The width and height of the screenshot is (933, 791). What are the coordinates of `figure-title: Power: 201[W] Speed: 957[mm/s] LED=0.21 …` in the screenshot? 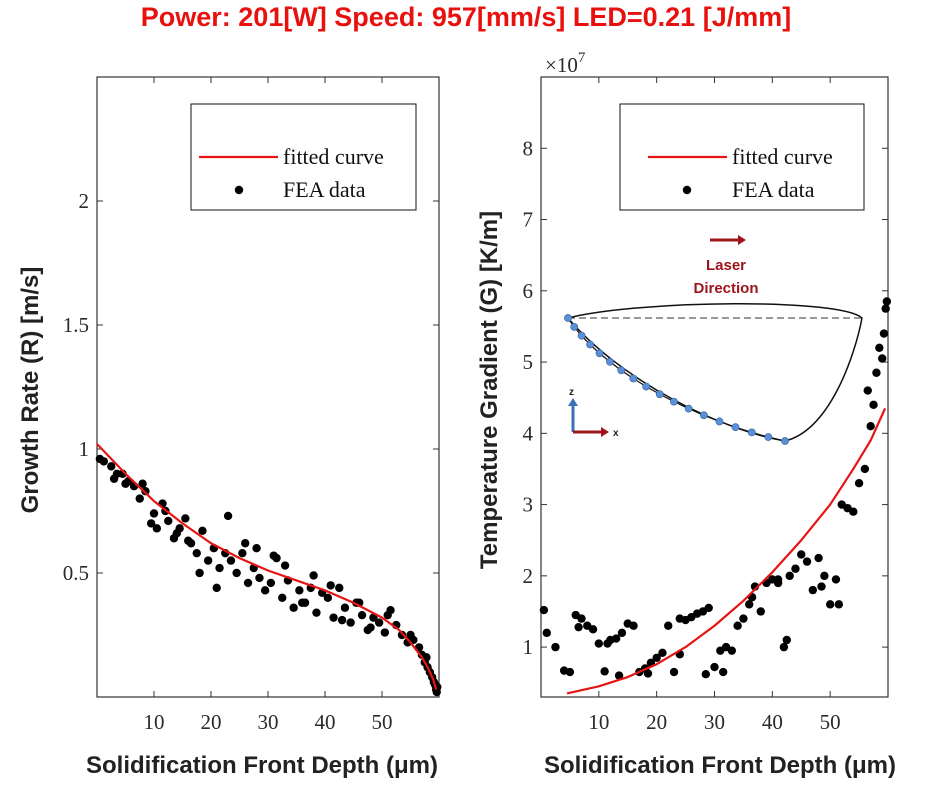 It's located at (466, 17).